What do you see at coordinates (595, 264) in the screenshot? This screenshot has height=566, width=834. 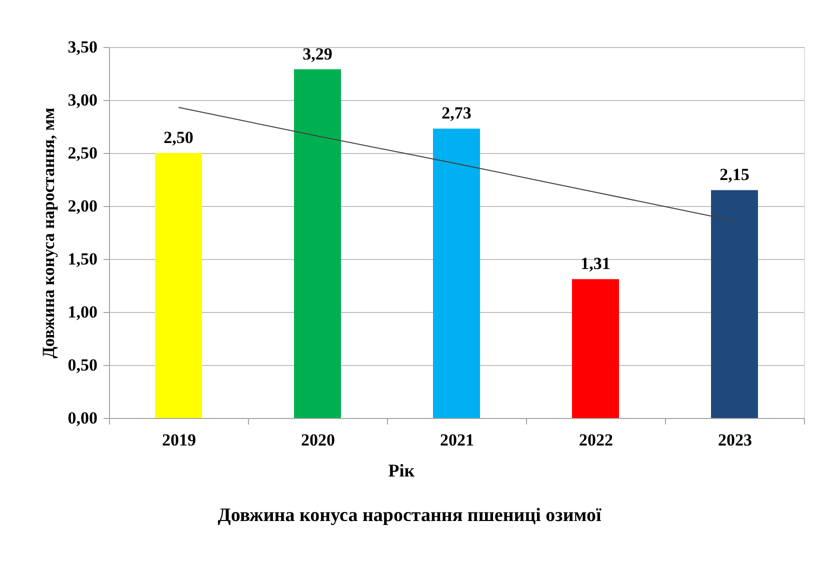 I see `data-label: 1,31` at bounding box center [595, 264].